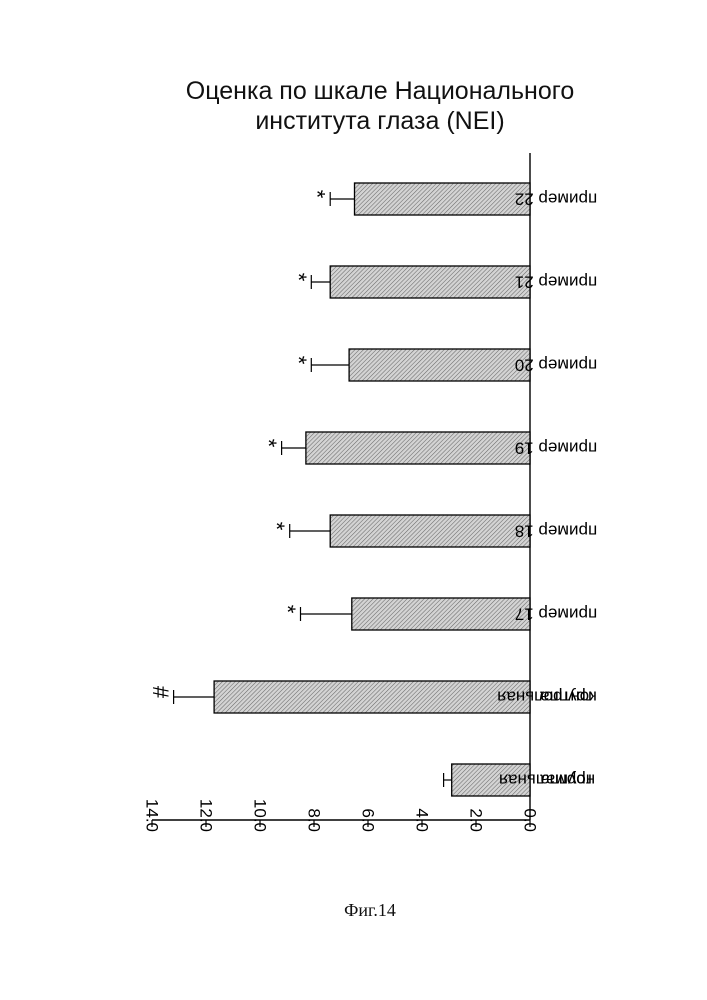 The height and width of the screenshot is (1000, 707). I want to click on significance-marker: #, so click(160, 692).